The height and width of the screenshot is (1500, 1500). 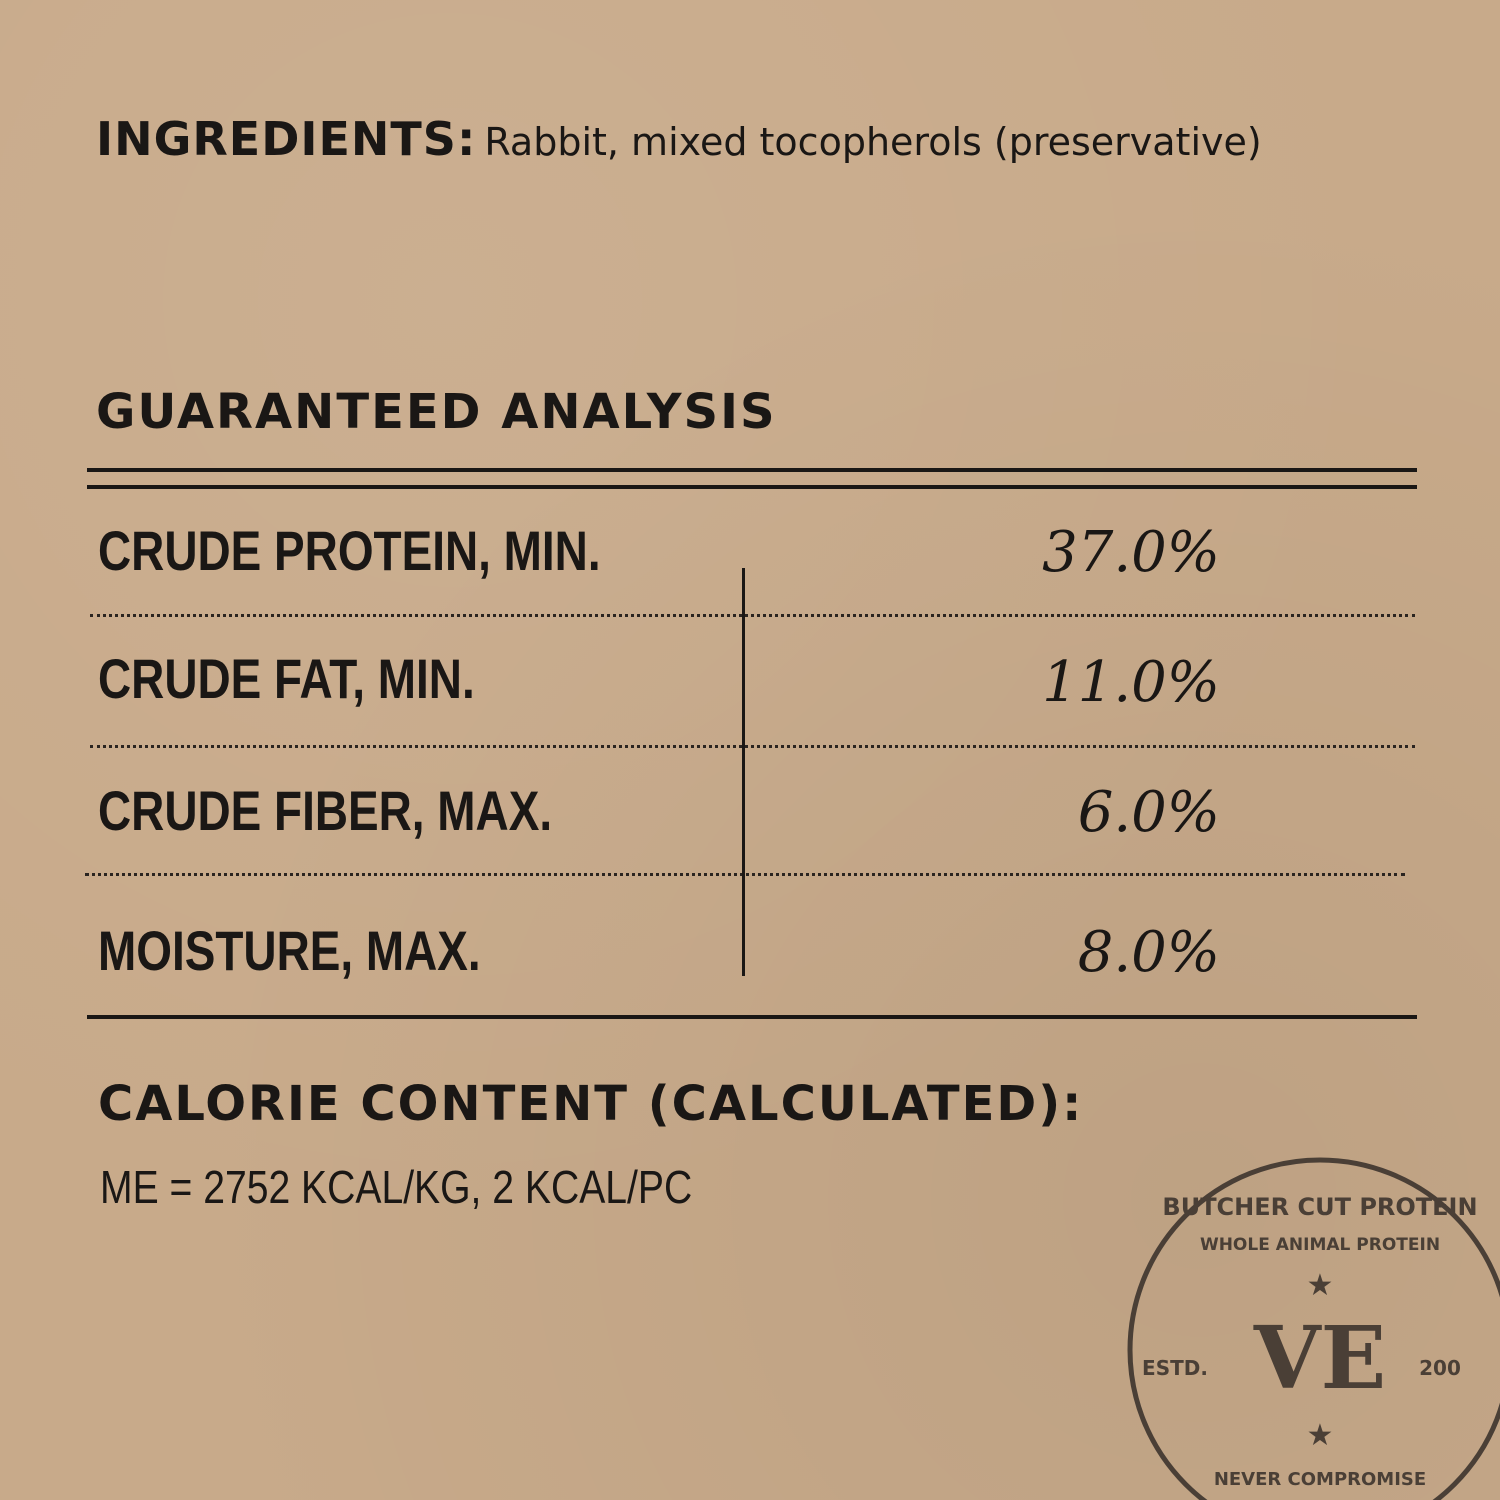 I want to click on column-divider, so click(x=743, y=772).